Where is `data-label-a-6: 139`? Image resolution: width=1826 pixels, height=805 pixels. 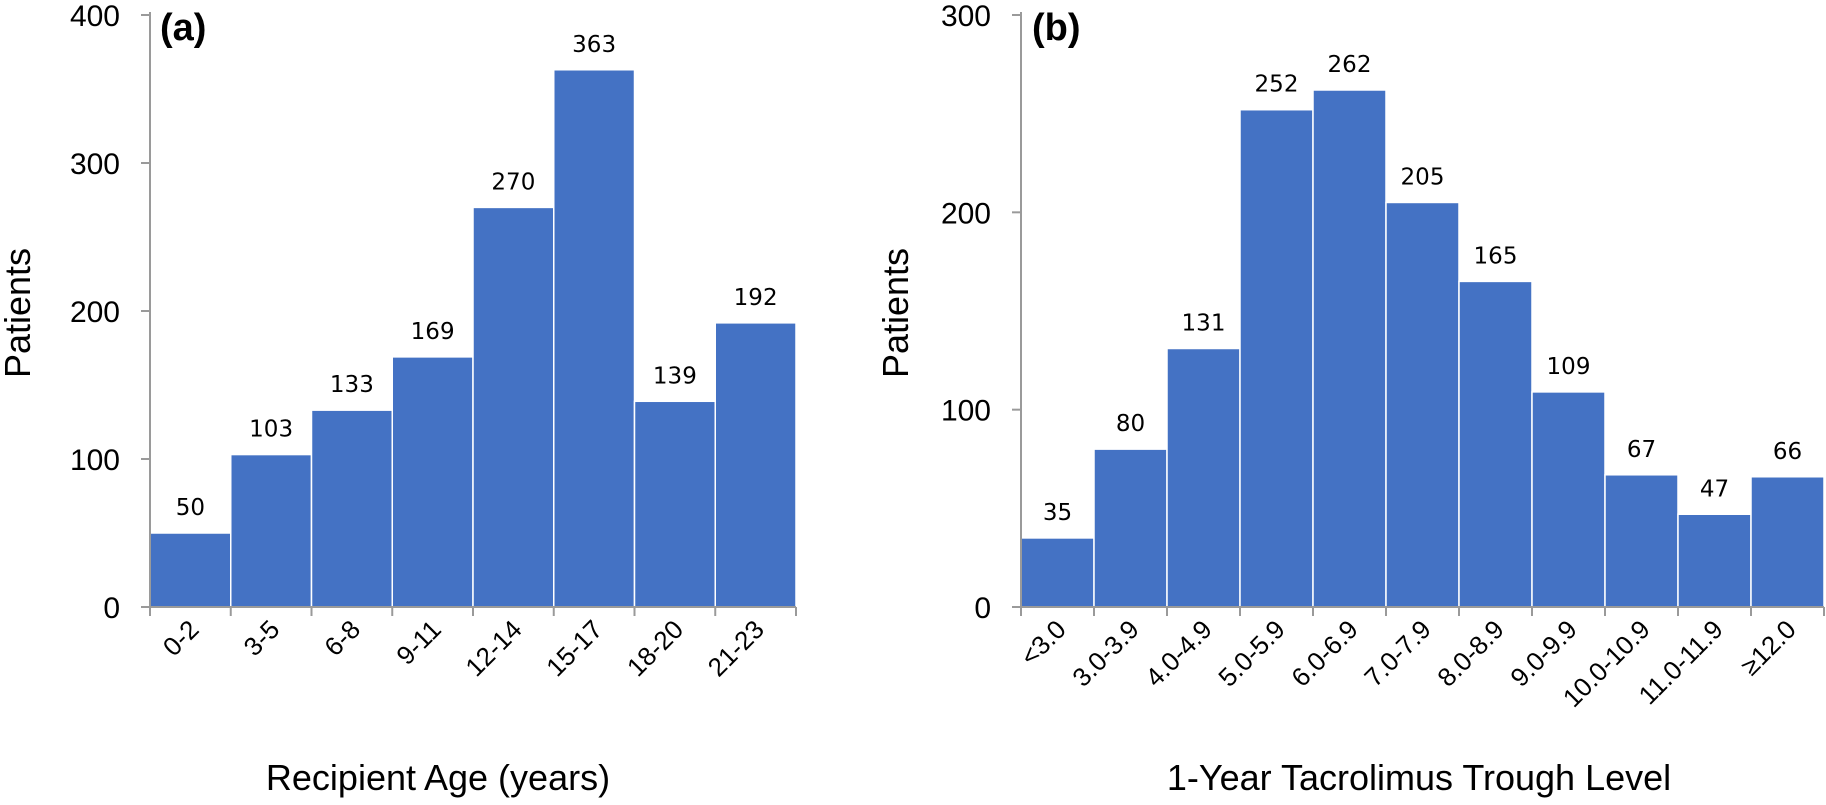 data-label-a-6: 139 is located at coordinates (675, 376).